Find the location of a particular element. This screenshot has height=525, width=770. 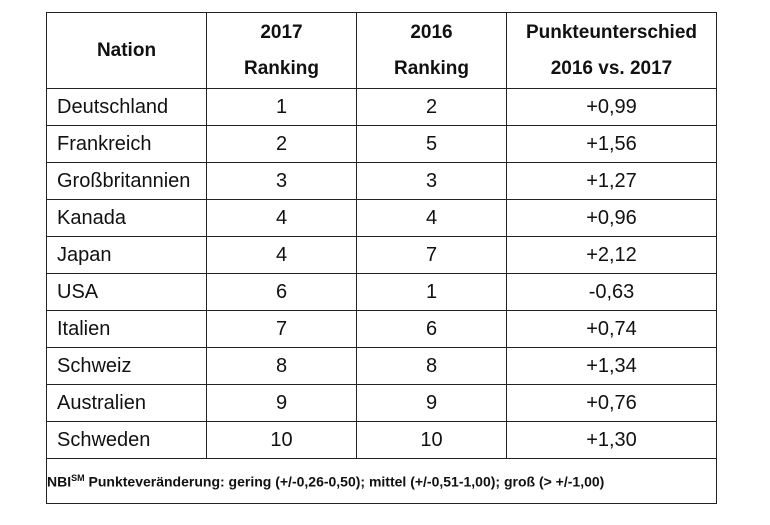

table-row: Italien 7 6 +0,74 is located at coordinates (381, 329).